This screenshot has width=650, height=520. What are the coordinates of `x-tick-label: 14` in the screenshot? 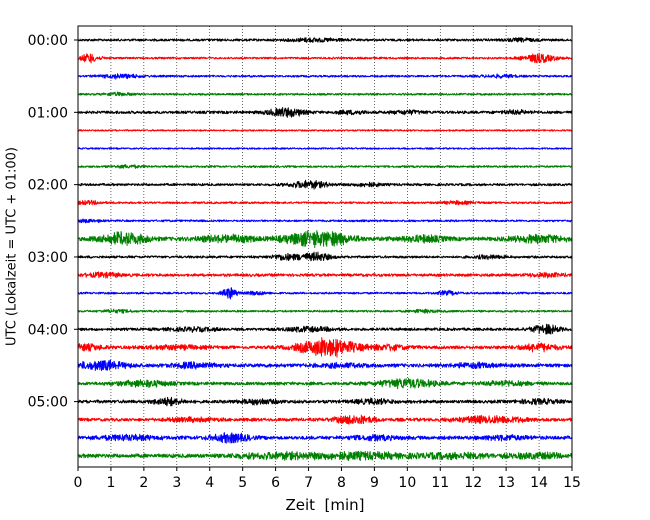 It's located at (539, 483).